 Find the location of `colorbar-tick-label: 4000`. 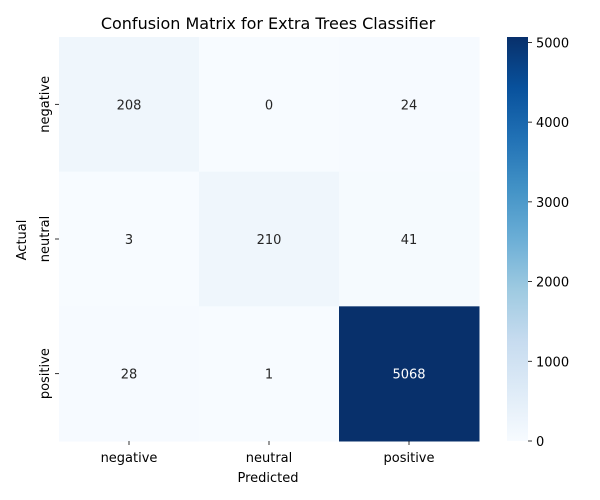

colorbar-tick-label: 4000 is located at coordinates (552, 123).